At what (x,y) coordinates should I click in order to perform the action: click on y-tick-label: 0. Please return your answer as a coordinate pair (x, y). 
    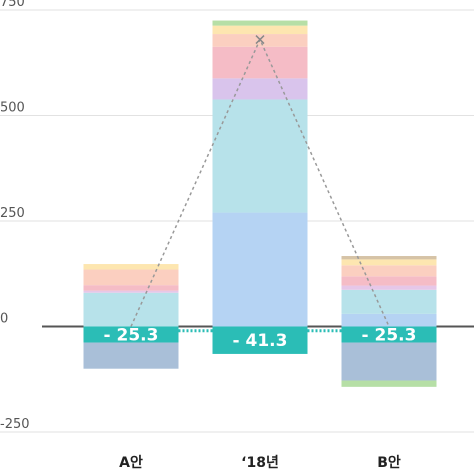
    Looking at the image, I should click on (4, 319).